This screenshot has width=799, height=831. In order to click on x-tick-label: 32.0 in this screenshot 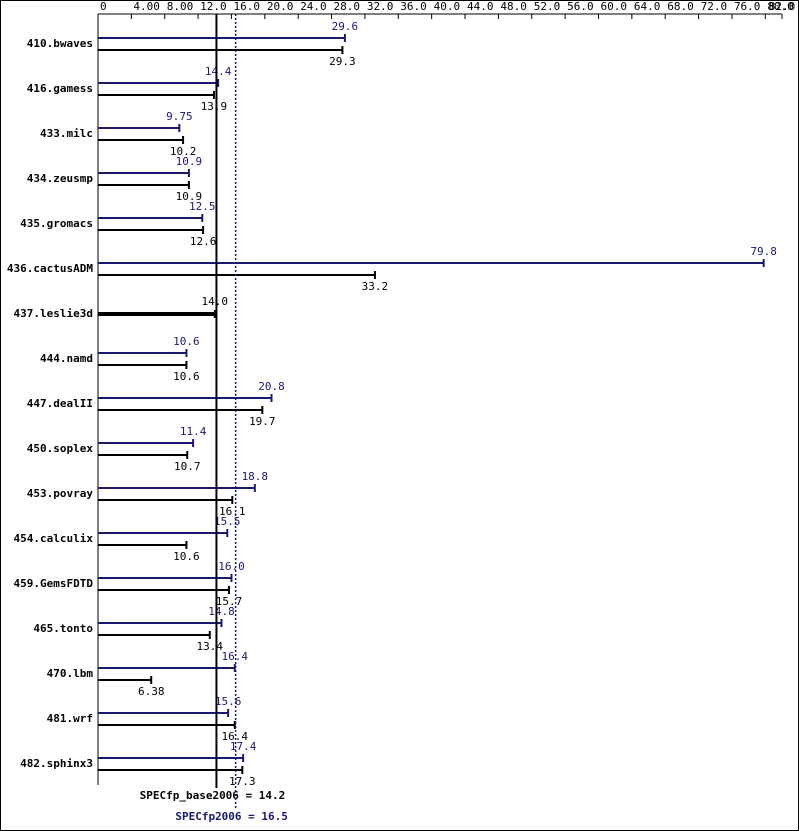, I will do `click(380, 6)`.